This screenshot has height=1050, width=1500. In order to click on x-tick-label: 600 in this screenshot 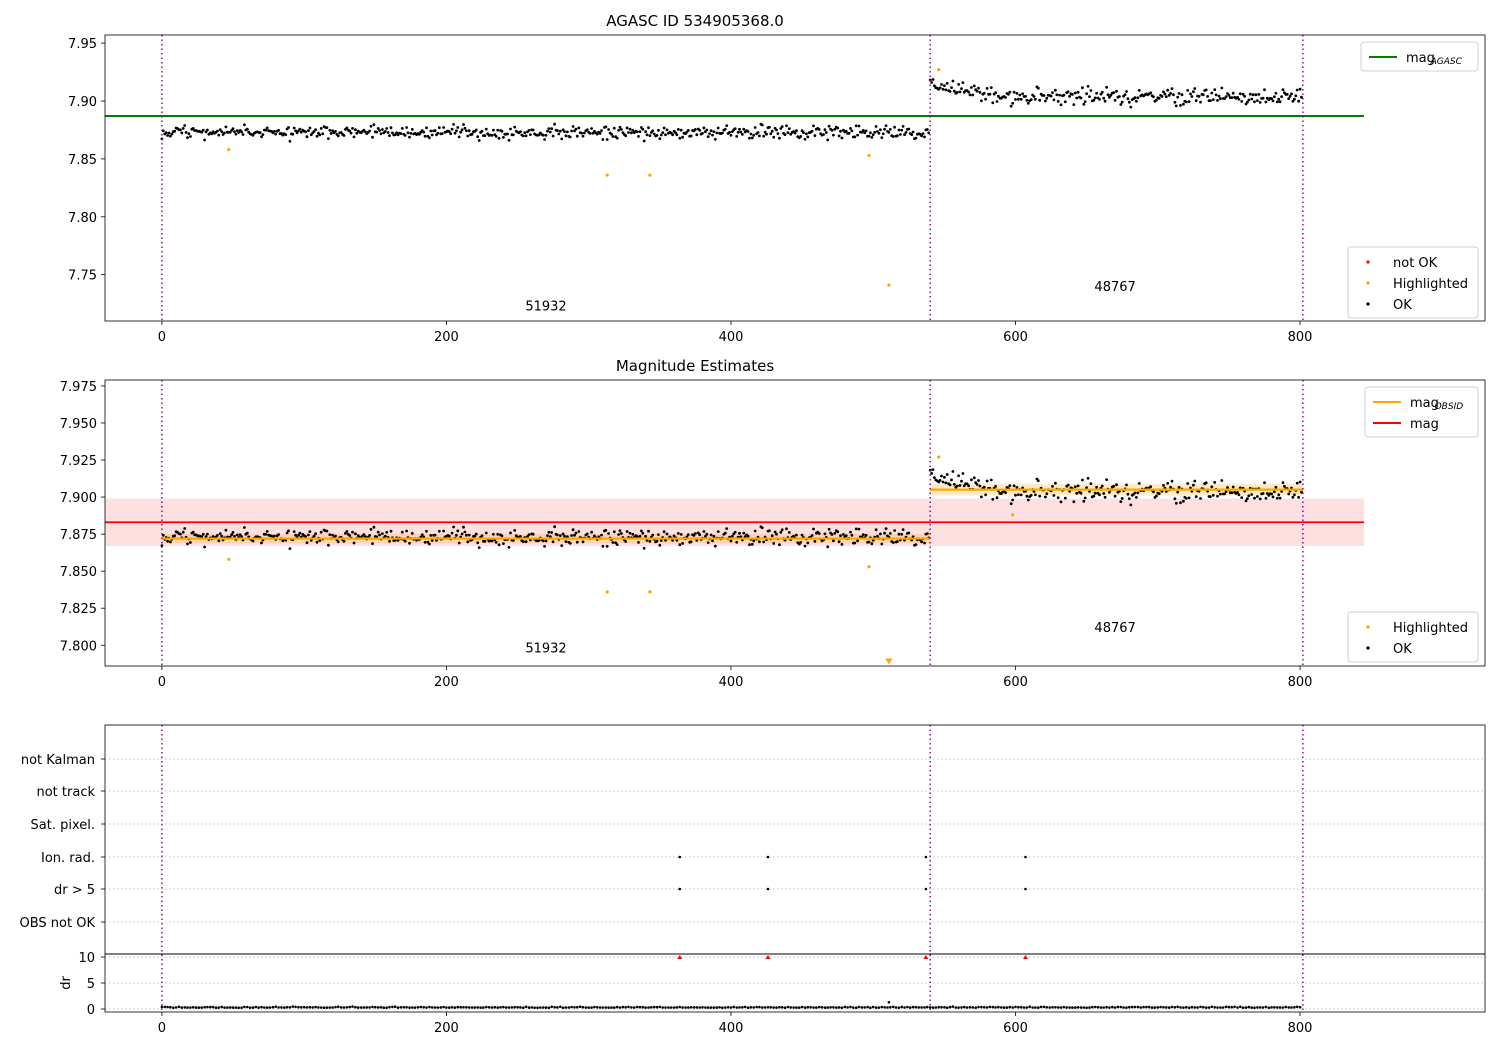, I will do `click(1015, 337)`.